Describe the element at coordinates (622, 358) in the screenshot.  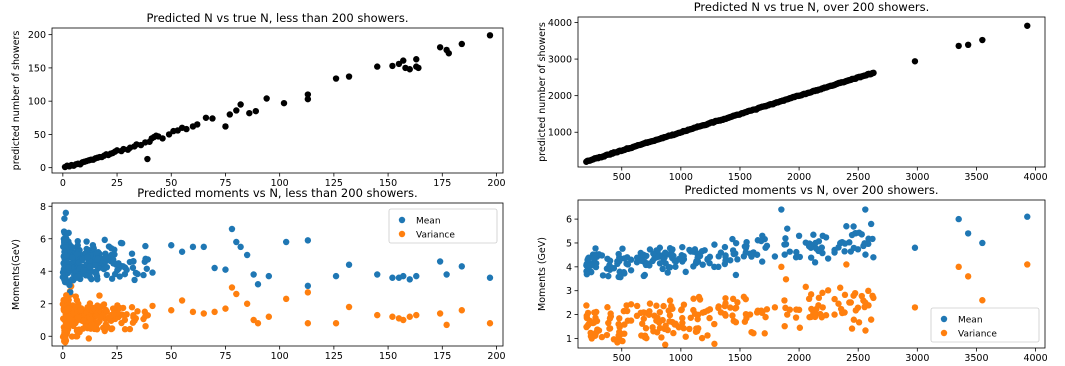
I see `x-tick-label: 500` at that location.